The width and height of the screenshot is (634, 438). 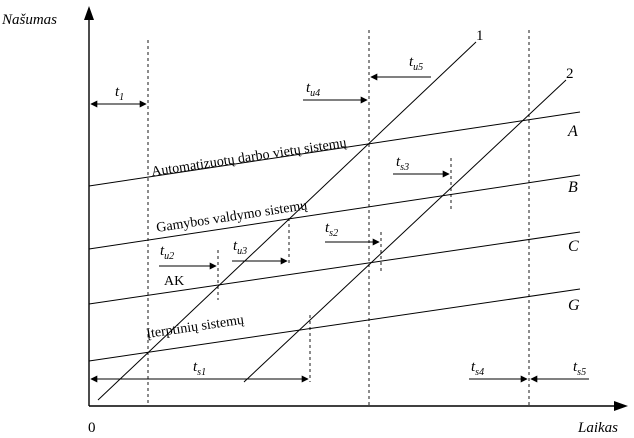 I want to click on label-tu5: tu5, so click(x=416, y=63).